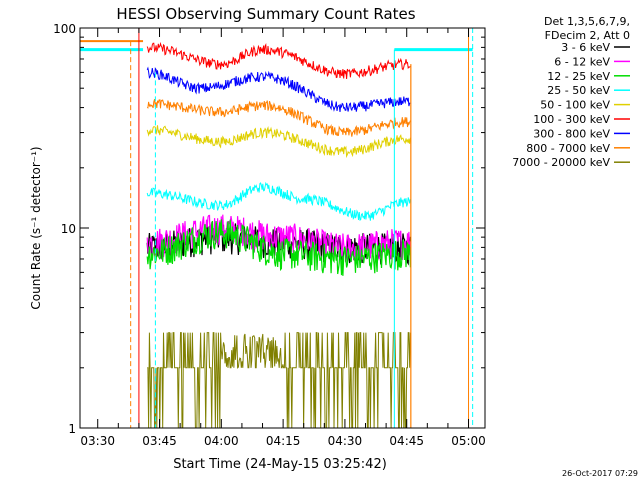 The width and height of the screenshot is (640, 480). What do you see at coordinates (585, 47) in the screenshot?
I see `legend-label: 3 - 6 keV` at bounding box center [585, 47].